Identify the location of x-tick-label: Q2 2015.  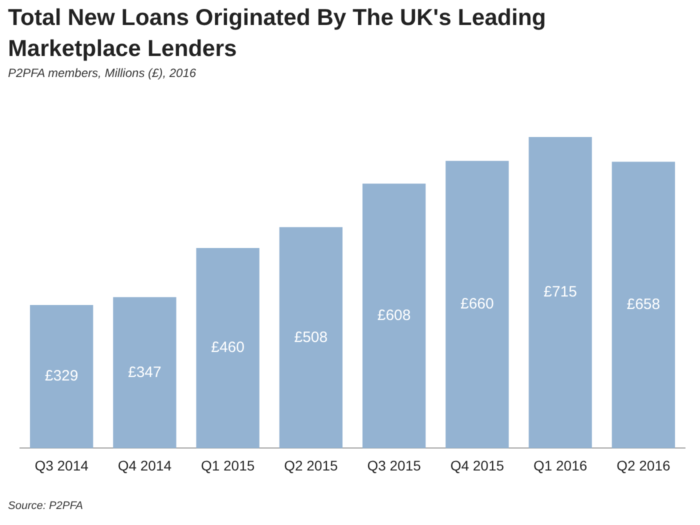
(311, 465).